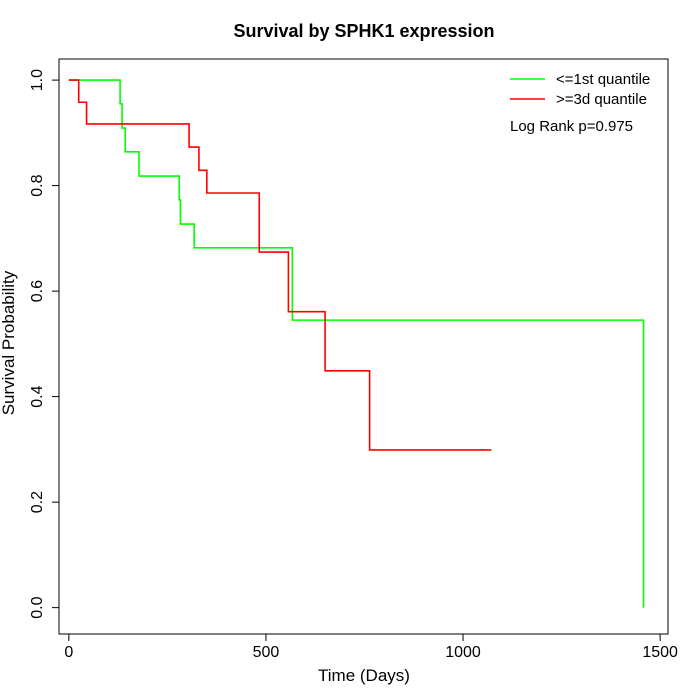  I want to click on y-axis-label: Survival Probability, so click(9, 342).